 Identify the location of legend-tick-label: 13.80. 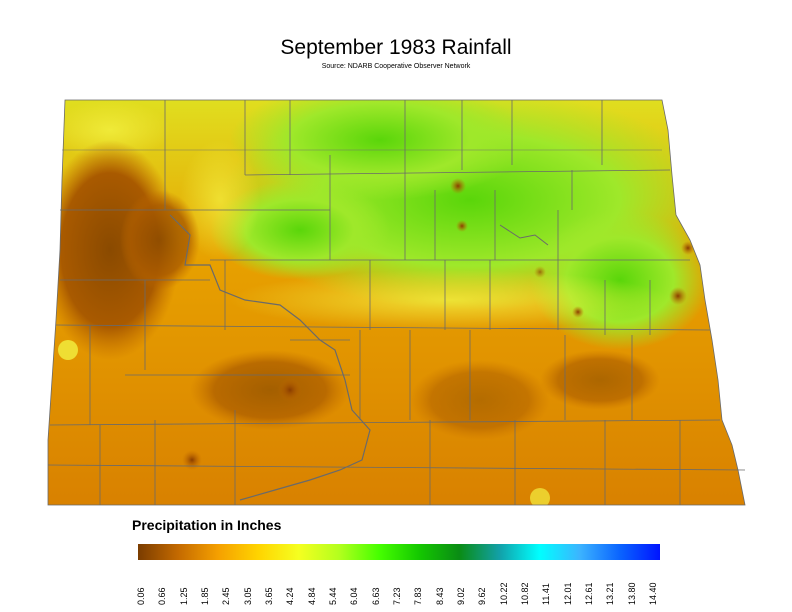
(631, 593).